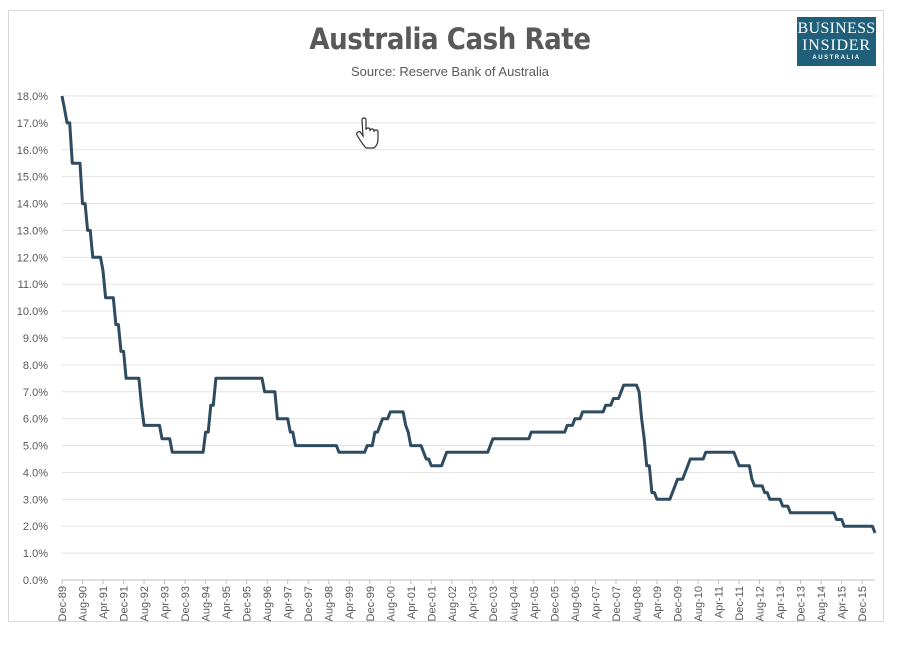 The image size is (900, 645). Describe the element at coordinates (699, 603) in the screenshot. I see `x-tick-label: Aug-10` at that location.